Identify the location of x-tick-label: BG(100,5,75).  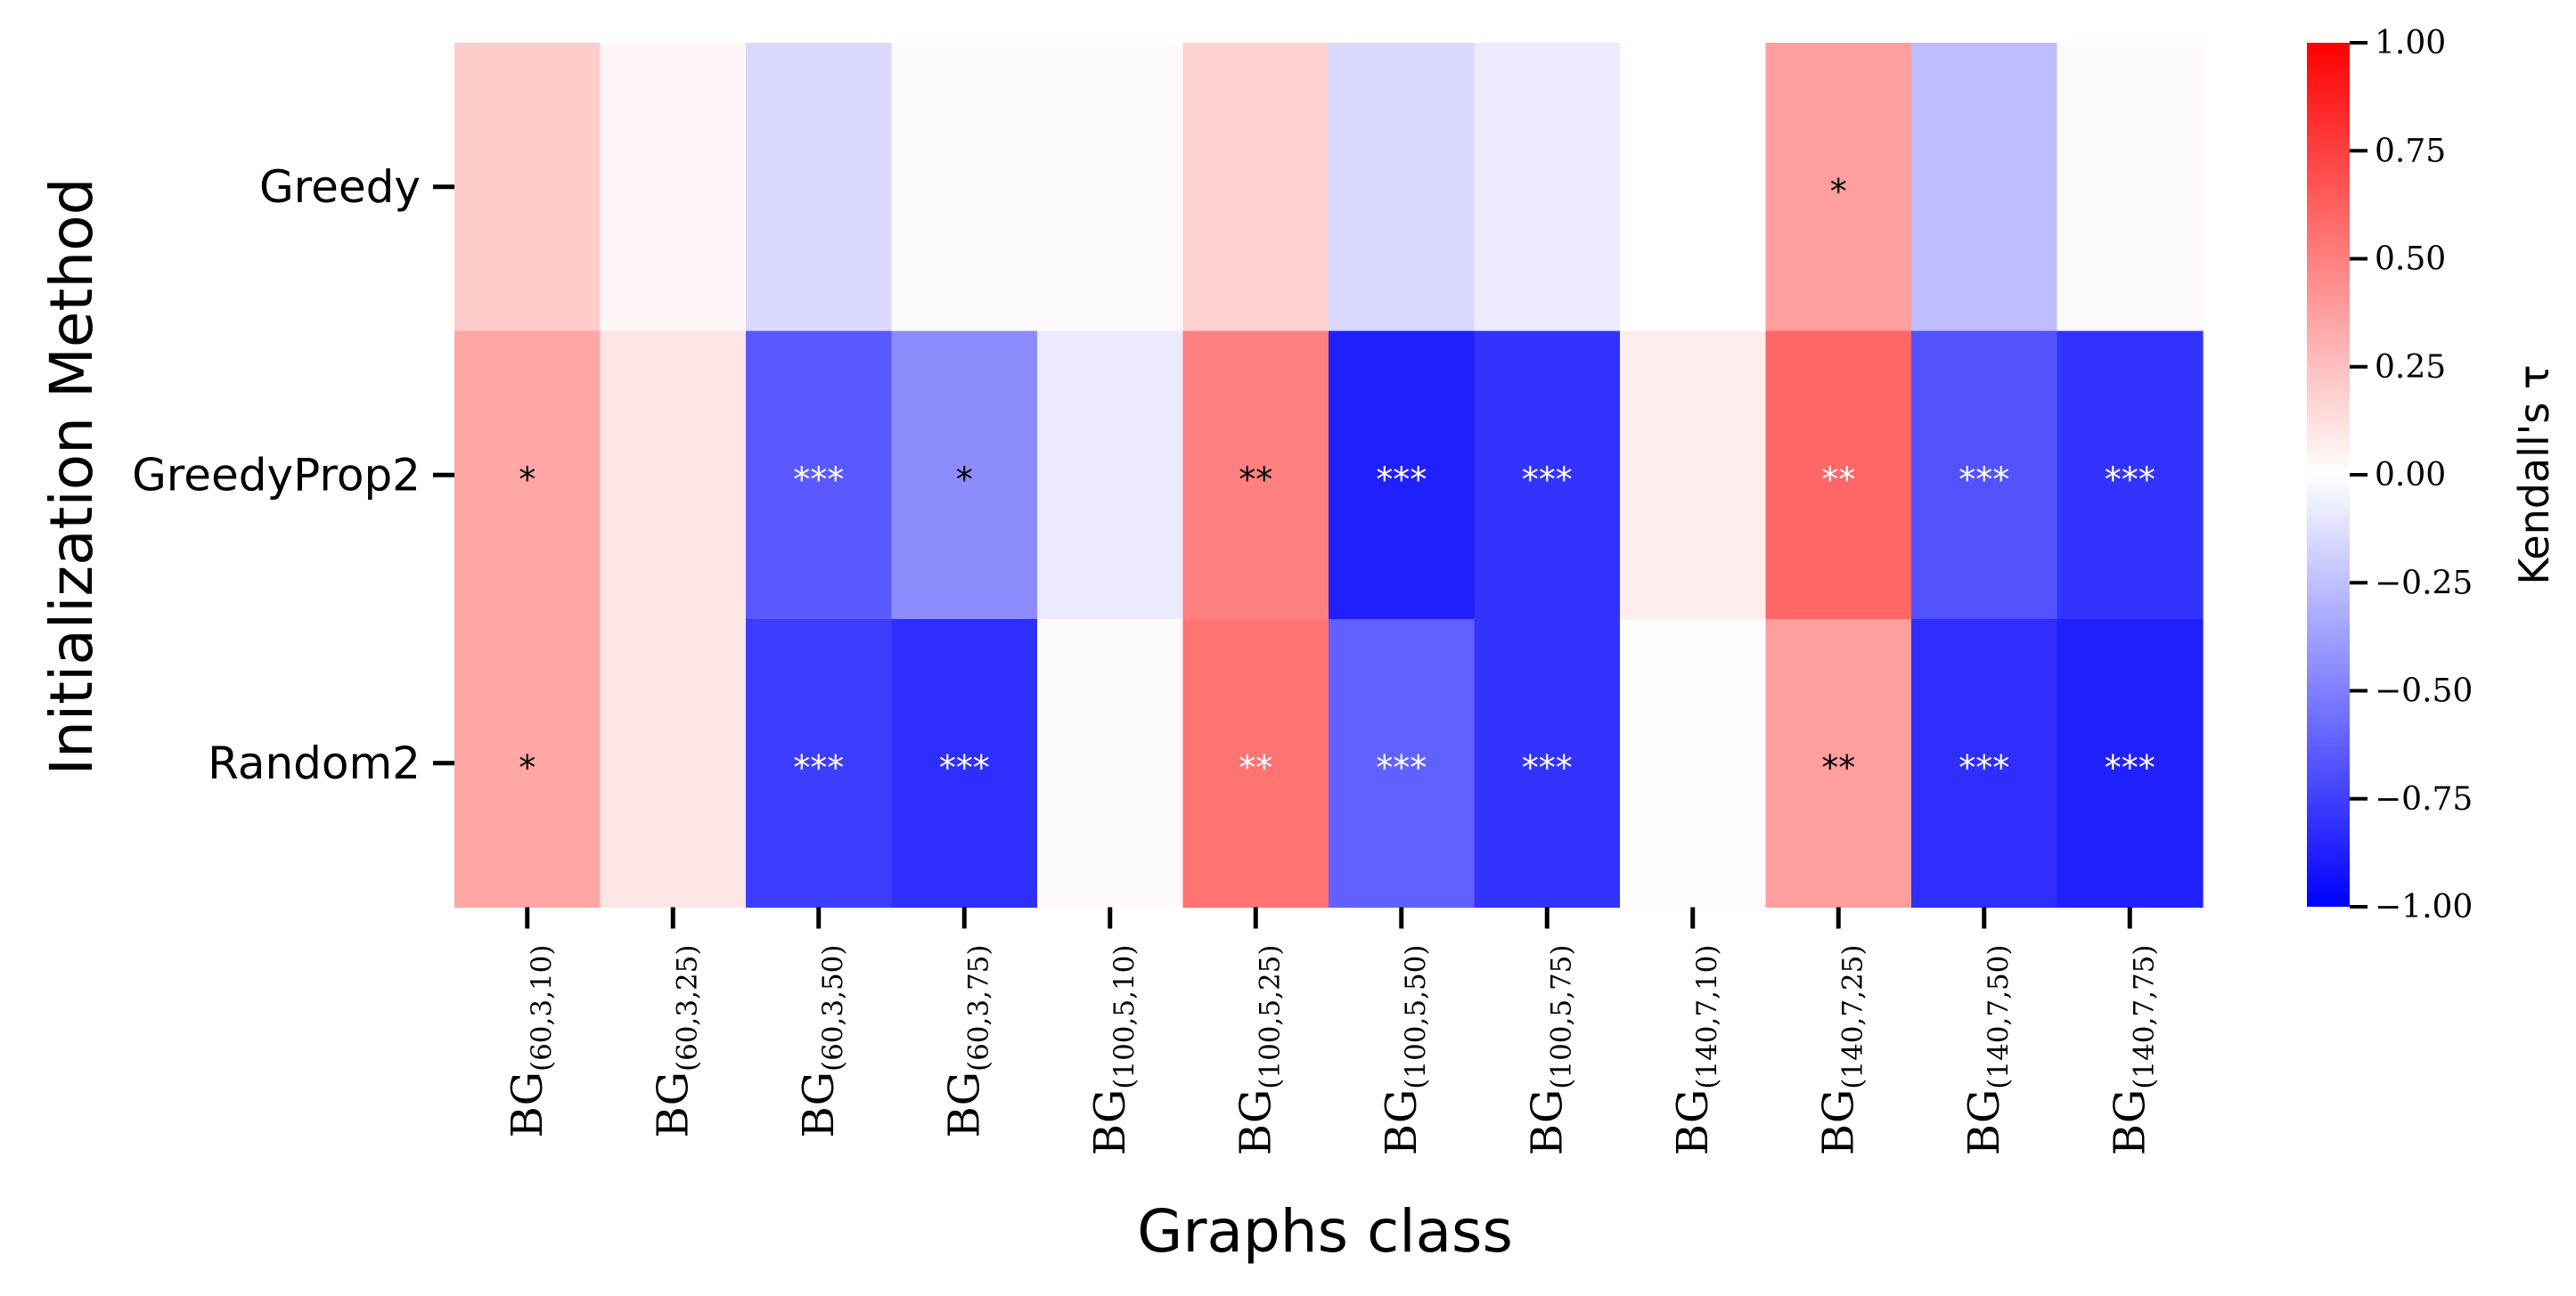
(1549, 1050).